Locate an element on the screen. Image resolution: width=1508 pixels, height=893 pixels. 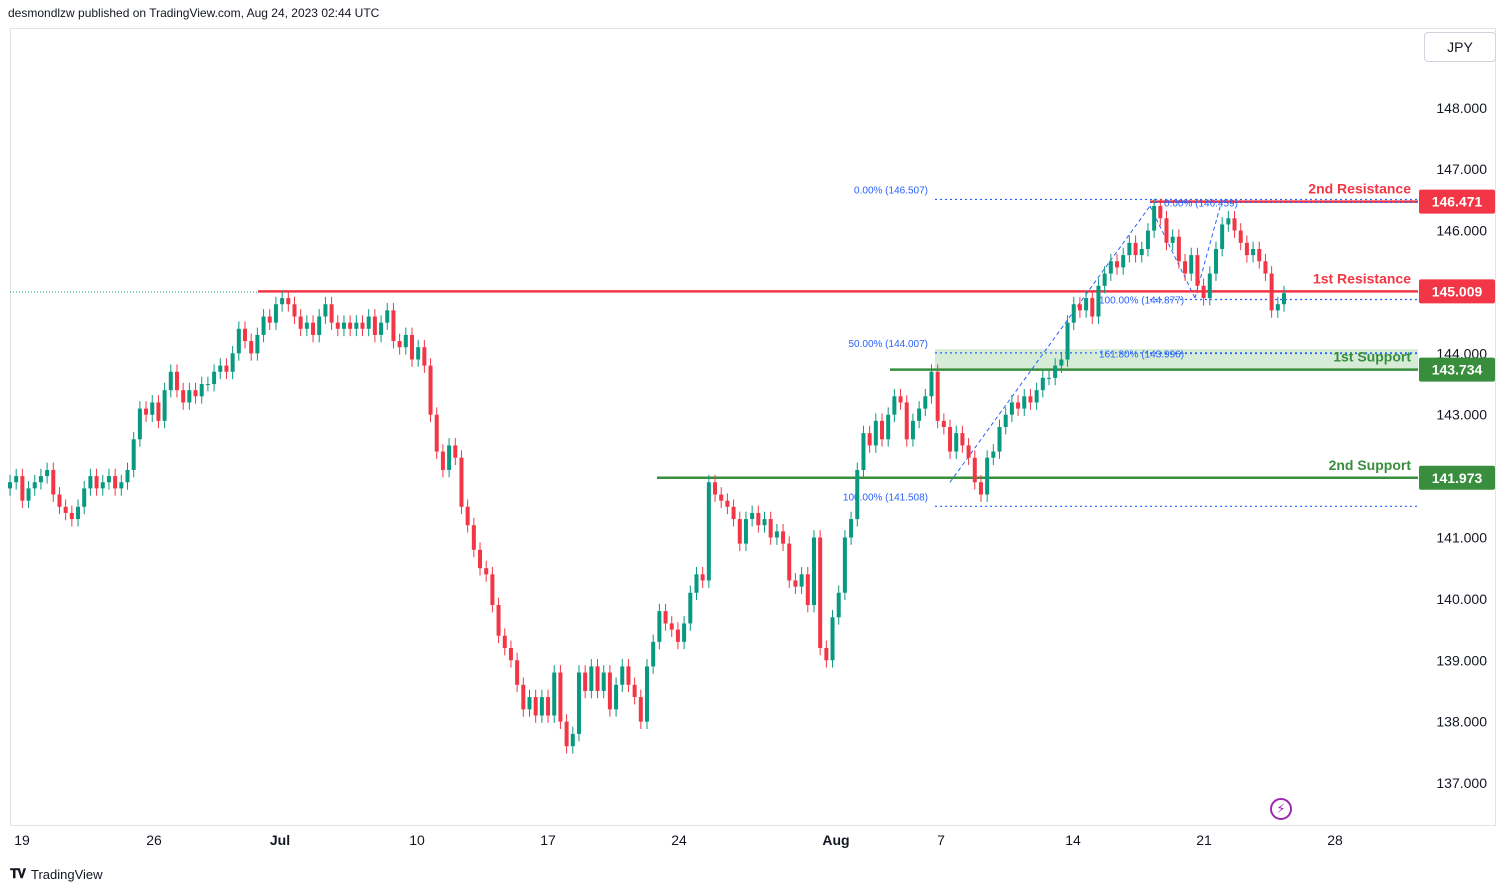
x-tick-label: 19 is located at coordinates (22, 840).